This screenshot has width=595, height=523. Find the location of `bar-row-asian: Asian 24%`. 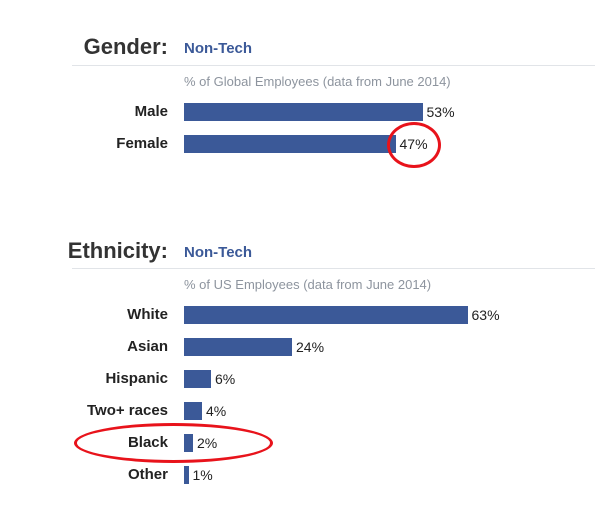

bar-row-asian: Asian 24% is located at coordinates (297, 347).